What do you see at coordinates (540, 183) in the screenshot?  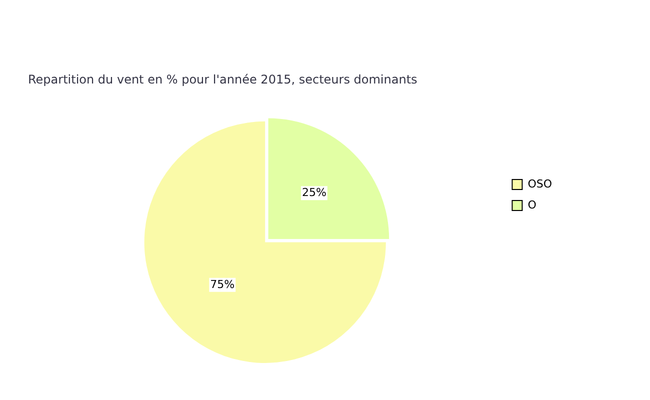 I see `legend-label: OSO` at bounding box center [540, 183].